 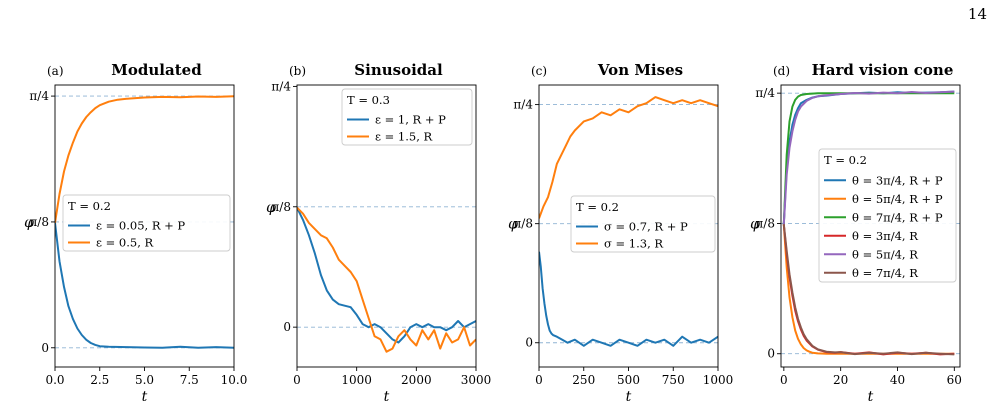 What do you see at coordinates (885, 273) in the screenshot?
I see `legend-label: θ = 7π/4, R` at bounding box center [885, 273].